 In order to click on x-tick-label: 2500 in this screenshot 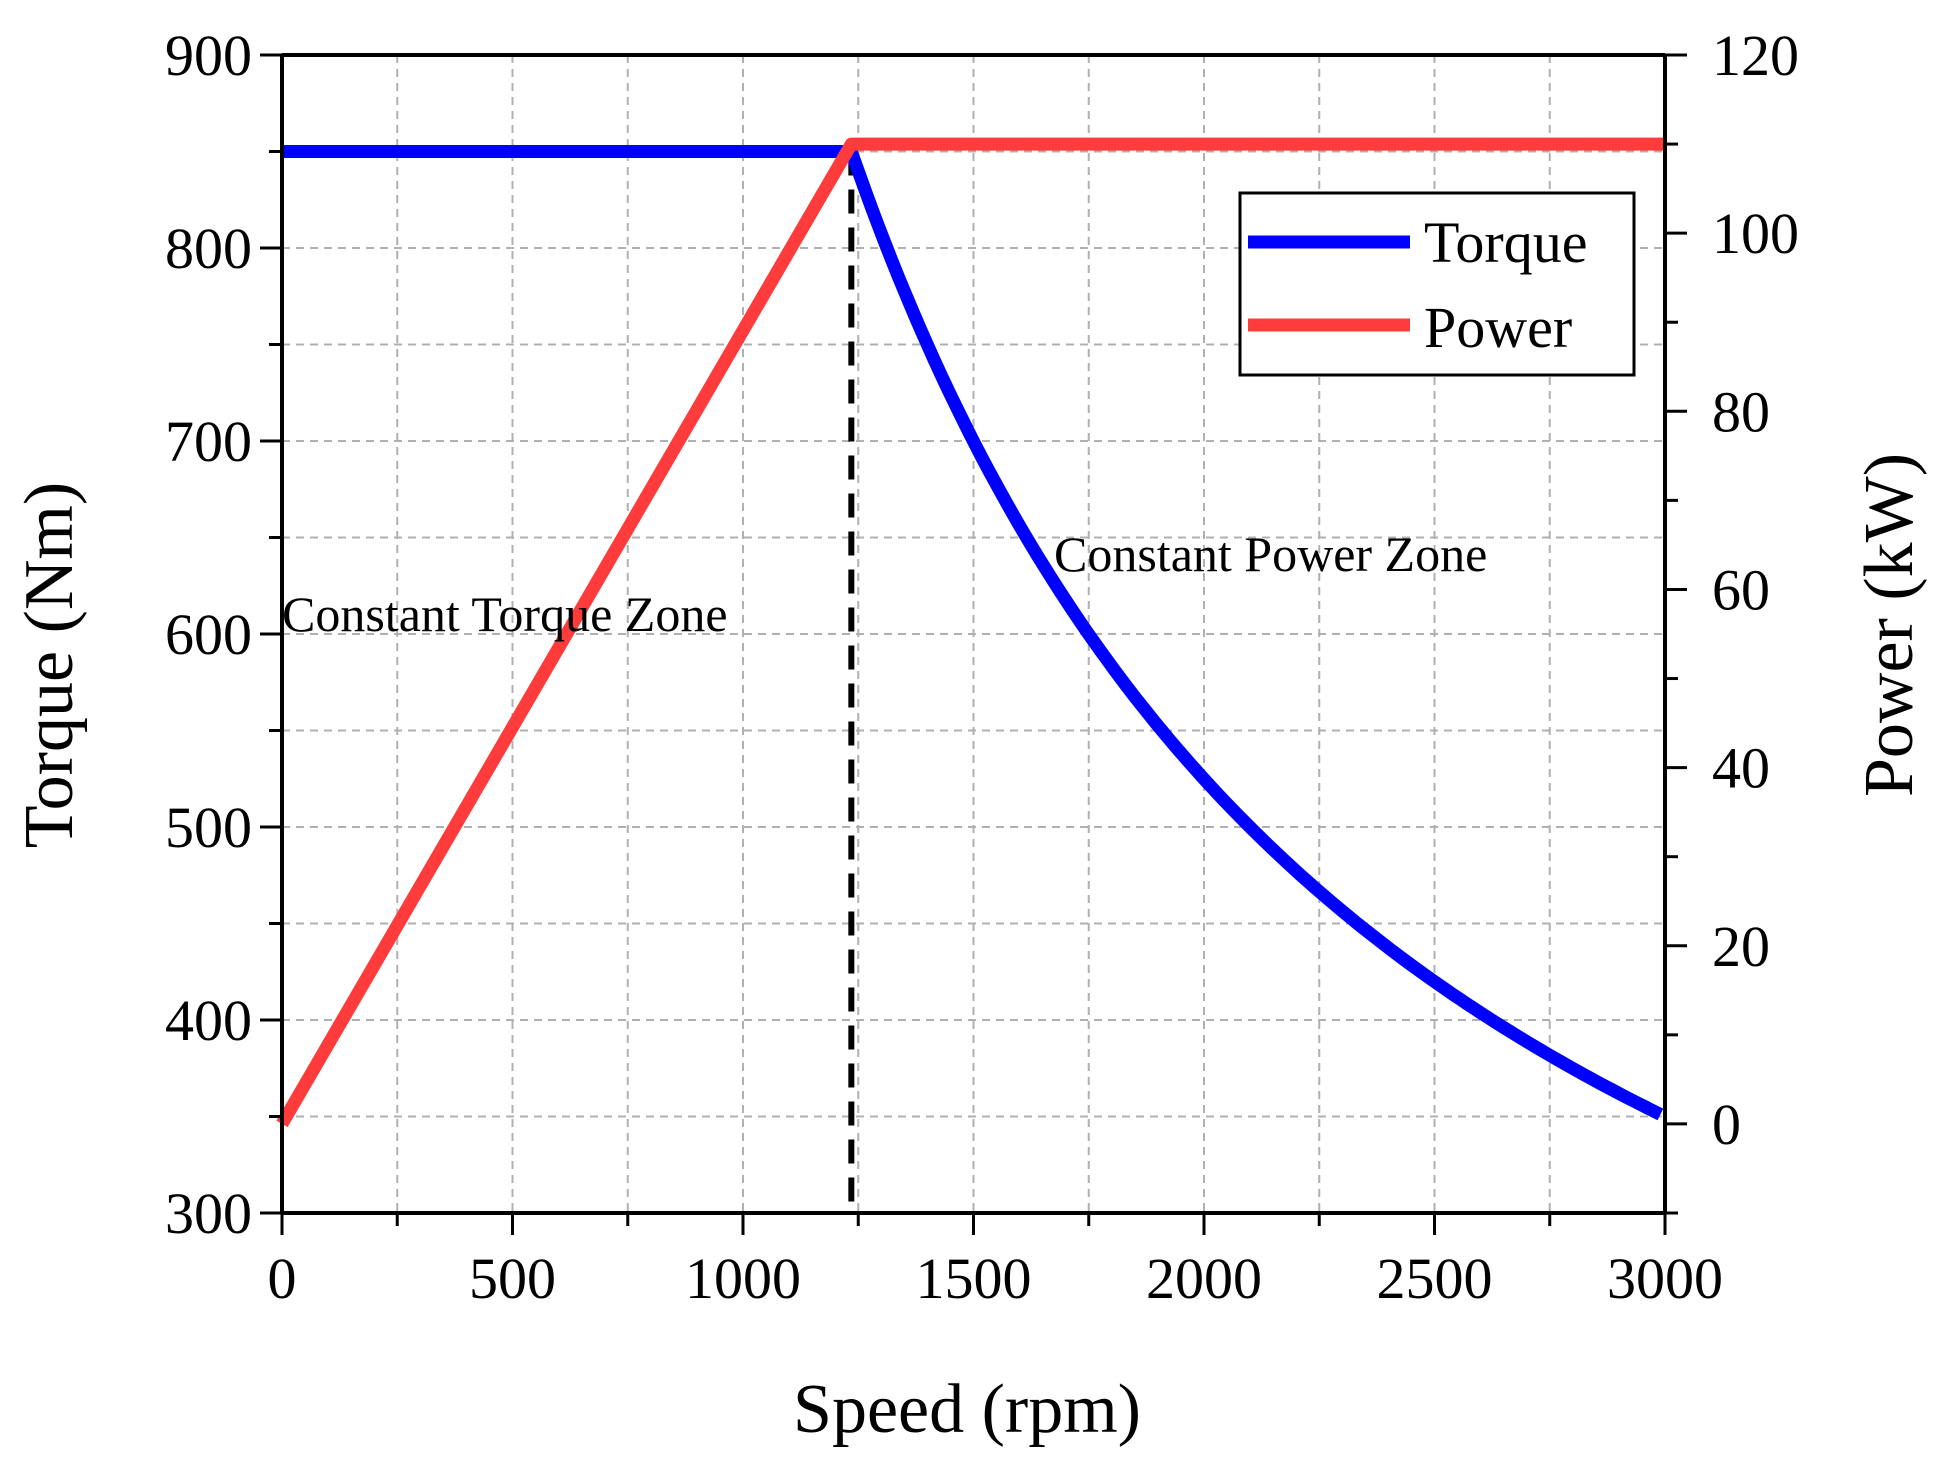, I will do `click(1435, 1278)`.